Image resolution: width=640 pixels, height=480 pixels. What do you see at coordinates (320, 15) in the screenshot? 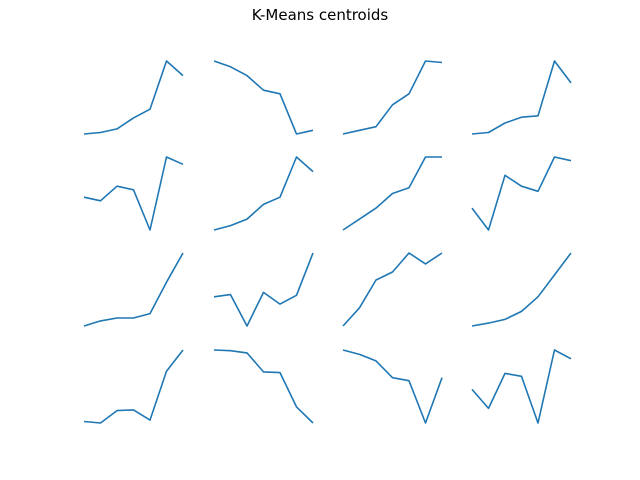
I see `chart-title: K-Means centroids` at bounding box center [320, 15].